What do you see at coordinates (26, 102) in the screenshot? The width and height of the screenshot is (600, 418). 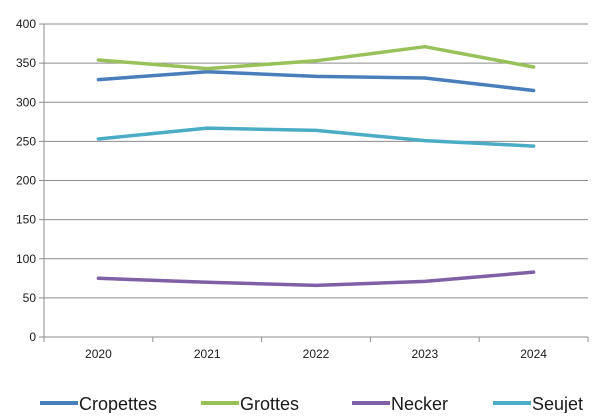 I see `y-tick-label: 300` at bounding box center [26, 102].